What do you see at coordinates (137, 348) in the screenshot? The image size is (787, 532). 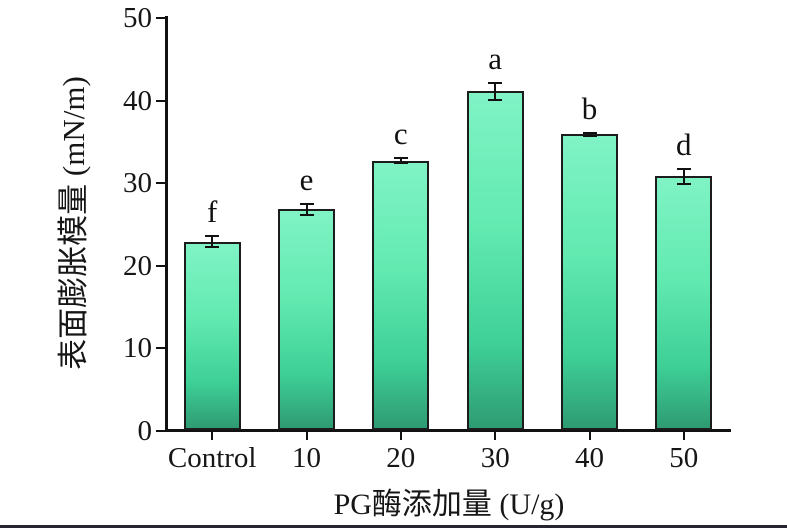 I see `y-tick-label: 10` at bounding box center [137, 348].